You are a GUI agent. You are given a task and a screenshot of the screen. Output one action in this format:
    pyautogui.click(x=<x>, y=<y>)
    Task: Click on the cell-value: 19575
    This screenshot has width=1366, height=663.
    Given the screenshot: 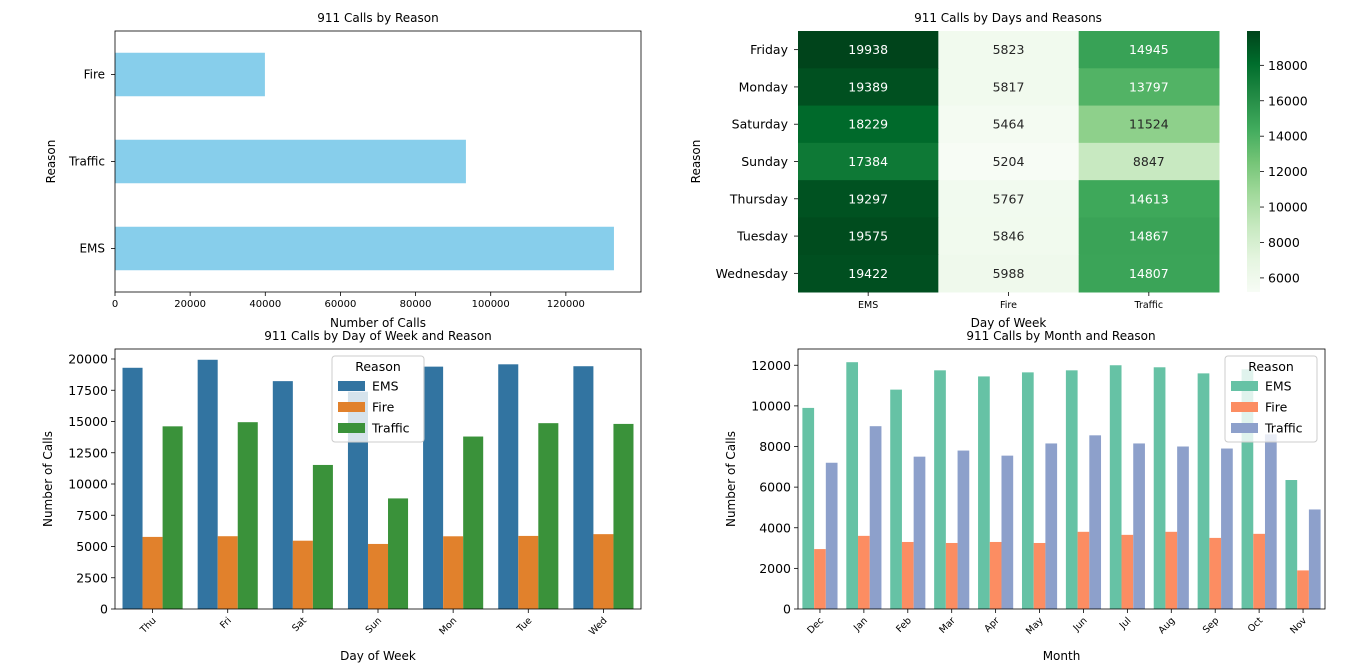 What is the action you would take?
    pyautogui.click(x=868, y=236)
    